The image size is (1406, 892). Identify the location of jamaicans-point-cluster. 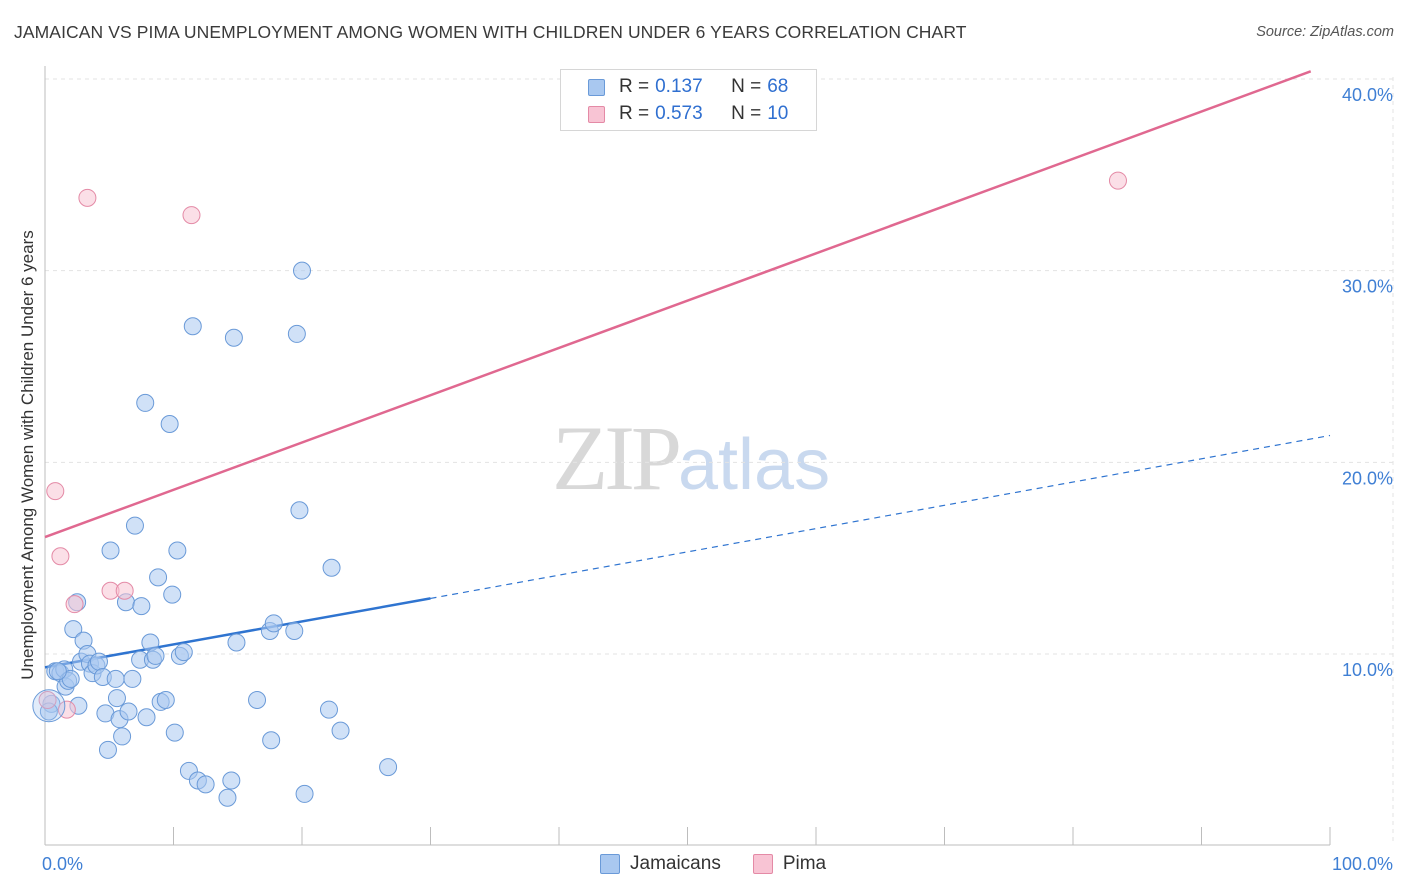
(49, 706).